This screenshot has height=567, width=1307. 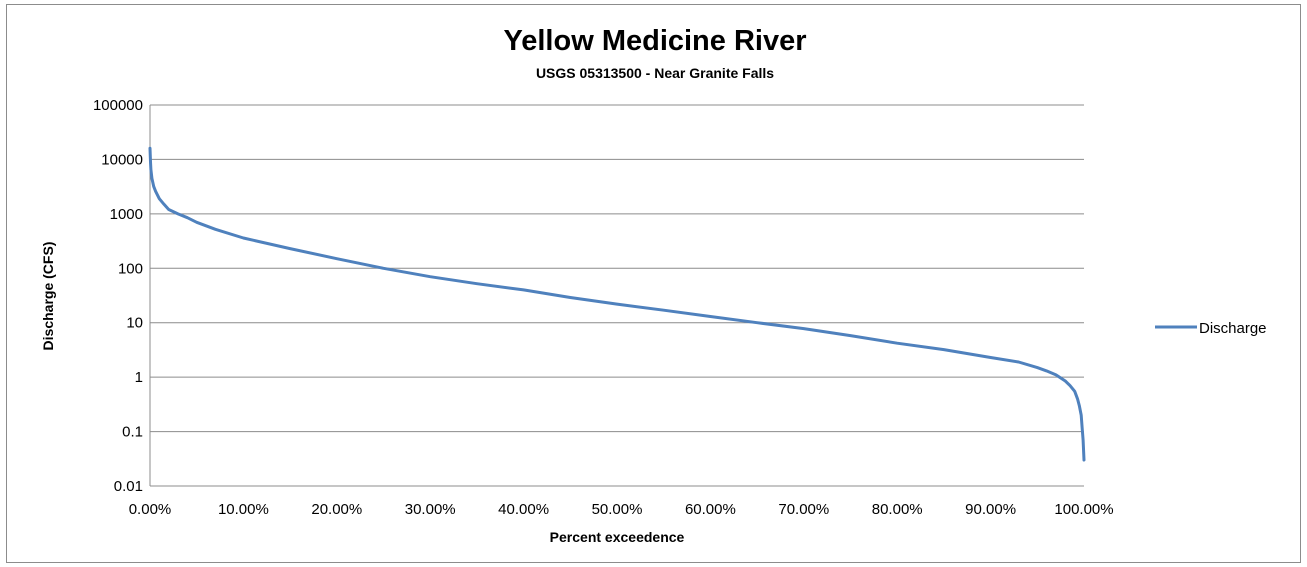 I want to click on x-tick-label: 60.00%, so click(x=710, y=509).